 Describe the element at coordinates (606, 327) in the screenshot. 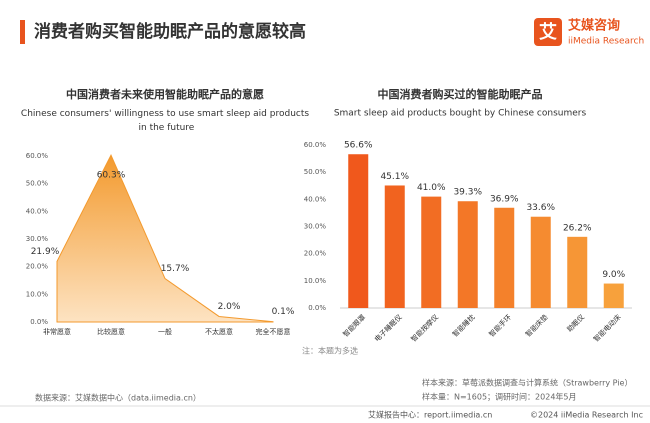

I see `x-tick-label: 智能电动床` at that location.